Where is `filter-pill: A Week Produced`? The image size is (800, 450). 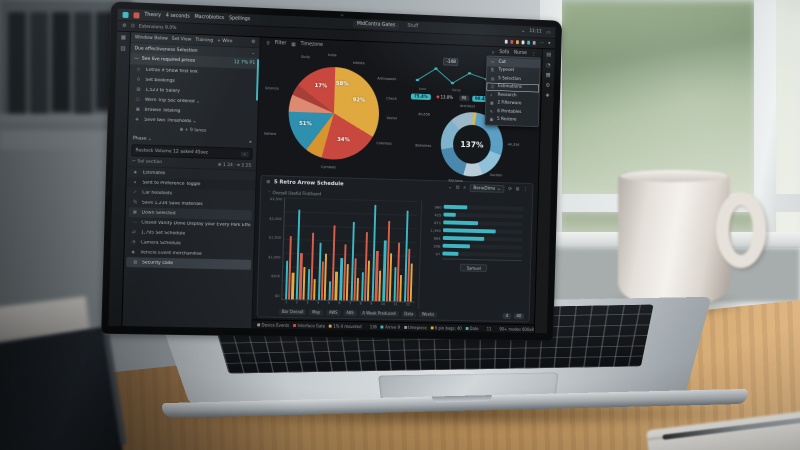
filter-pill: A Week Produced is located at coordinates (379, 313).